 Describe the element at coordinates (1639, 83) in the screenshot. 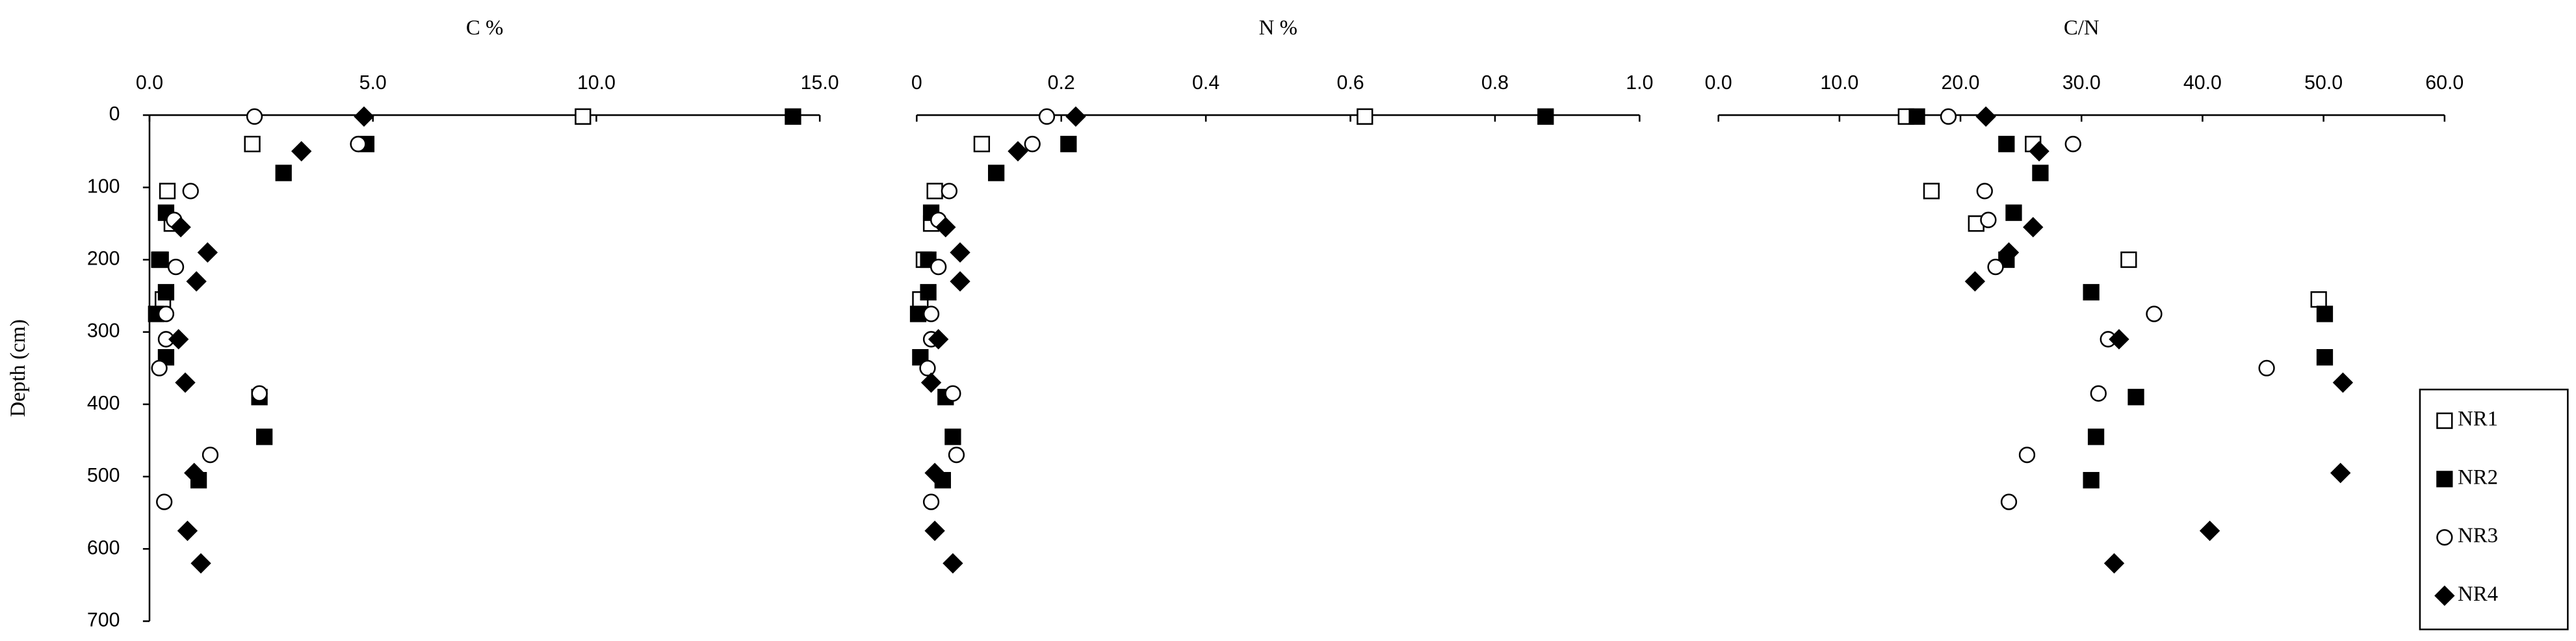

I see `x-tick-label: 1.0` at that location.